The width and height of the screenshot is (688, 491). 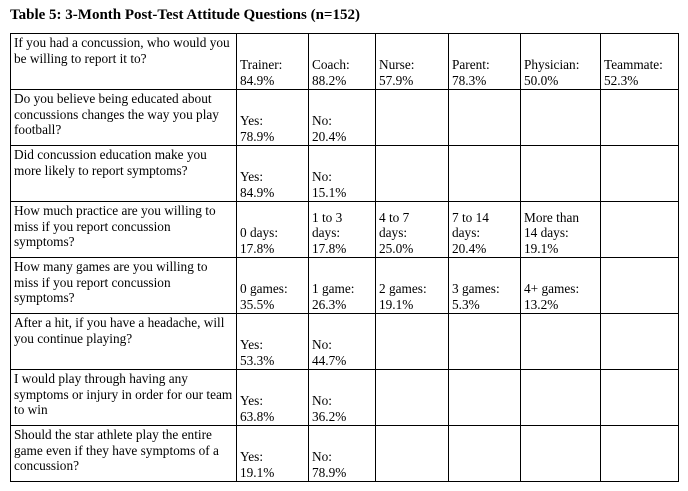 What do you see at coordinates (466, 304) in the screenshot?
I see `answer-value: 5.3%` at bounding box center [466, 304].